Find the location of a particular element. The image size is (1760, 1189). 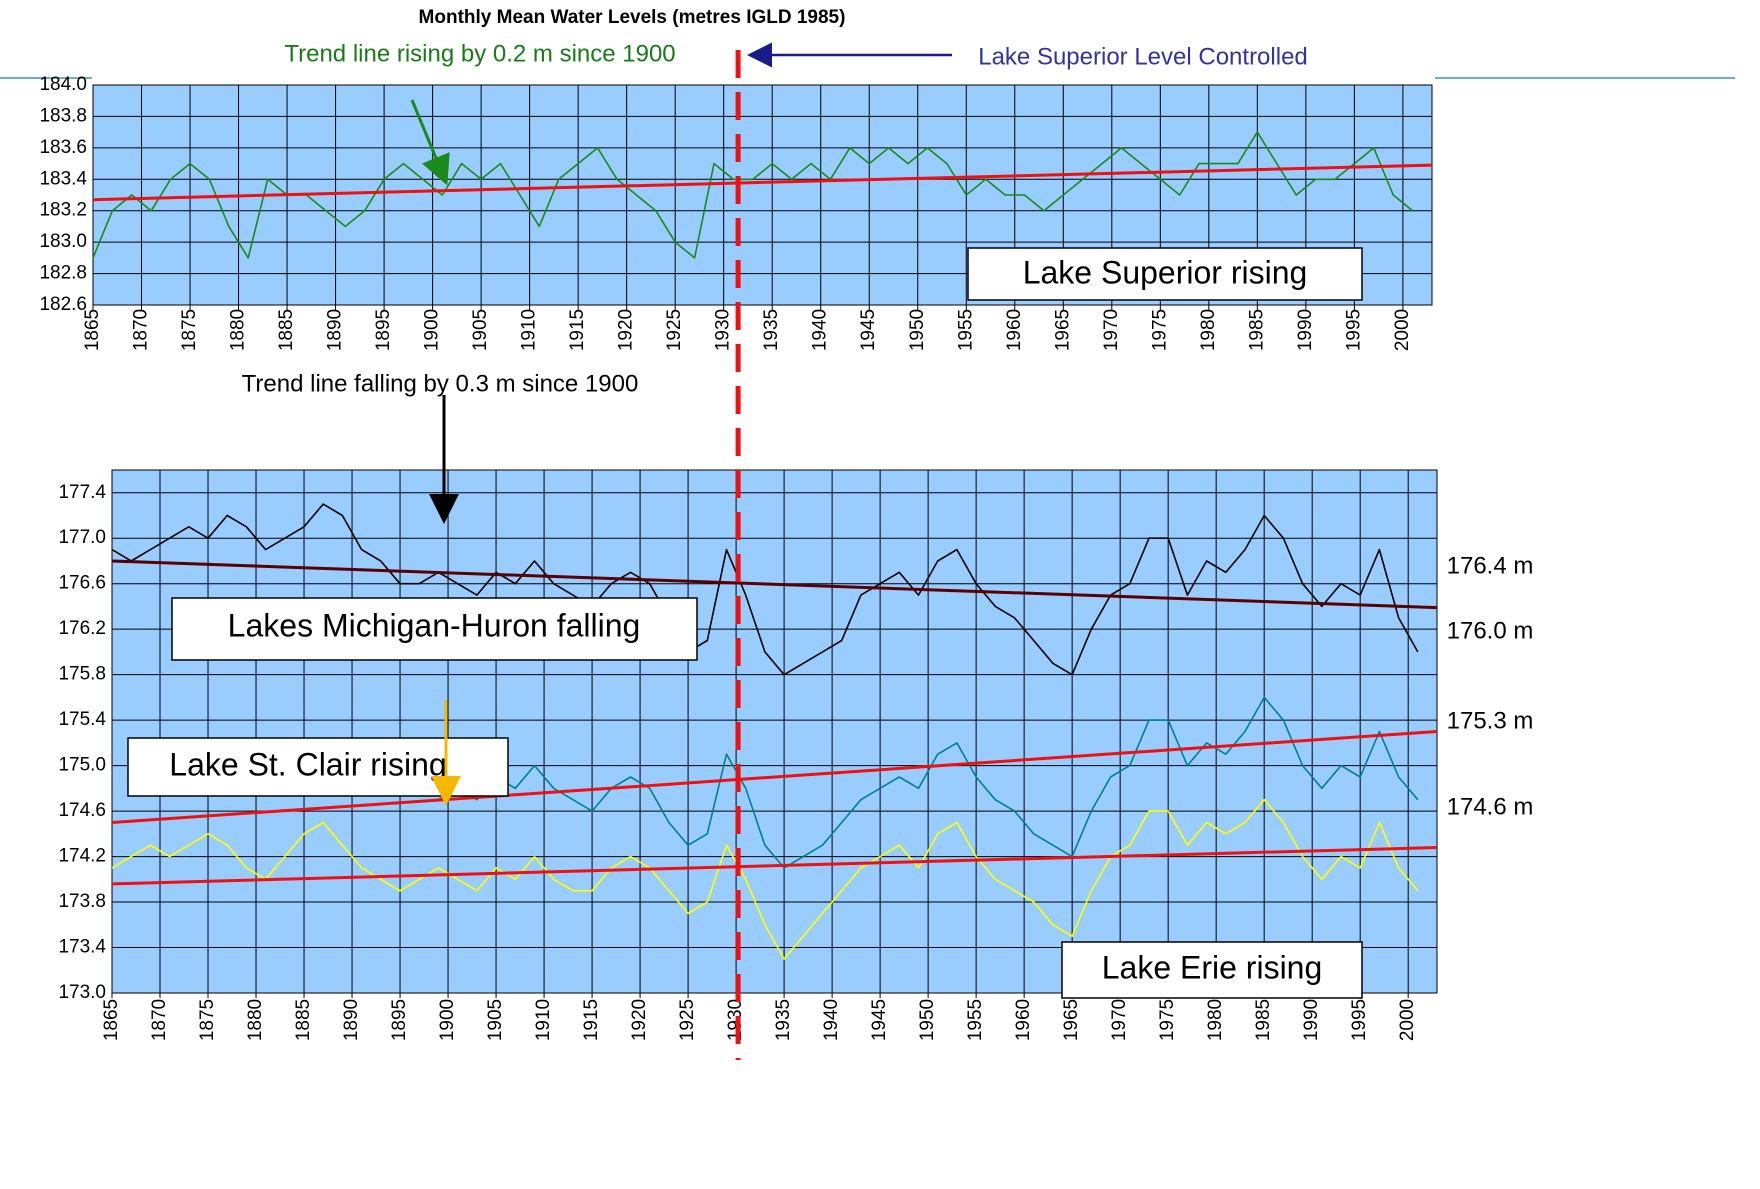

y-tick-label: 176.6 is located at coordinates (82, 583).